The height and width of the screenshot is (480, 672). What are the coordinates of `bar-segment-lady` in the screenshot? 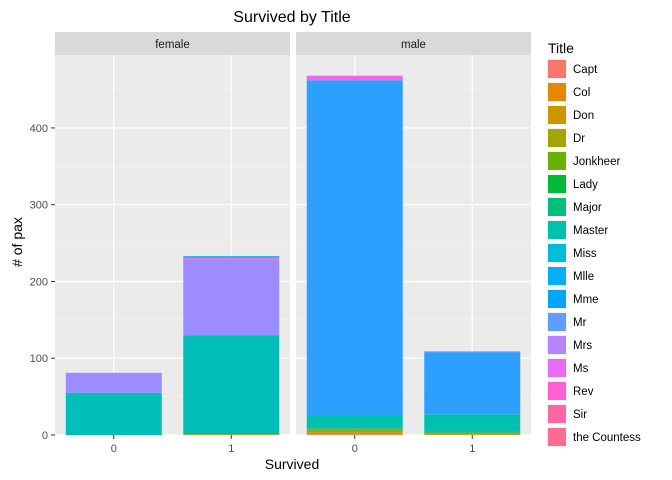 It's located at (231, 434).